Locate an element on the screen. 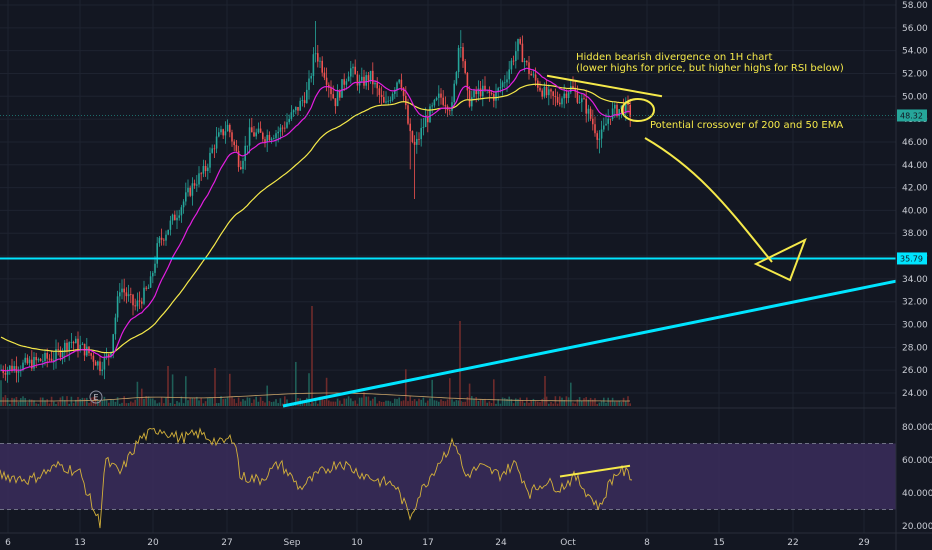 This screenshot has width=932, height=550. earnings-marker is located at coordinates (96, 397).